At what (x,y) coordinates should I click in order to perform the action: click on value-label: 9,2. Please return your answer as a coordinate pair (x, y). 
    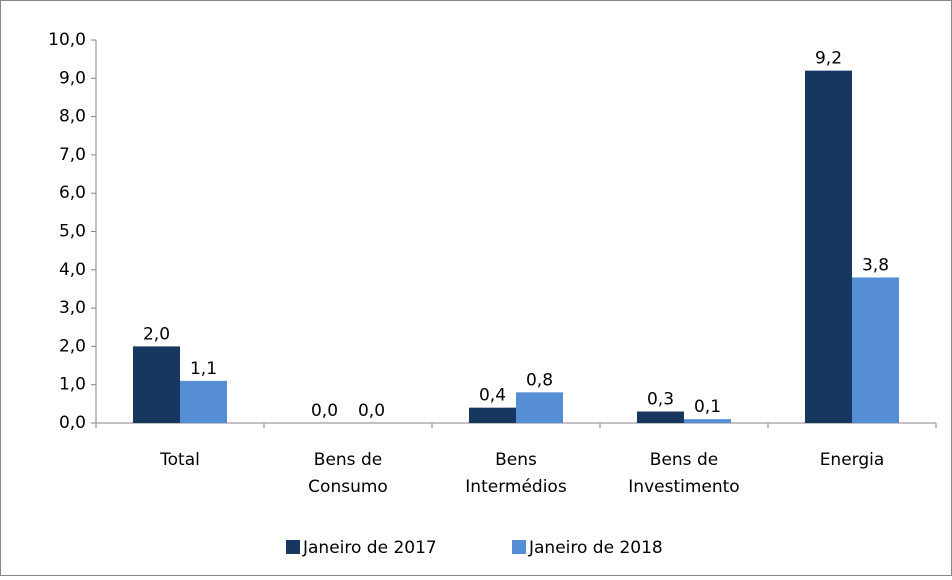
    Looking at the image, I should click on (828, 59).